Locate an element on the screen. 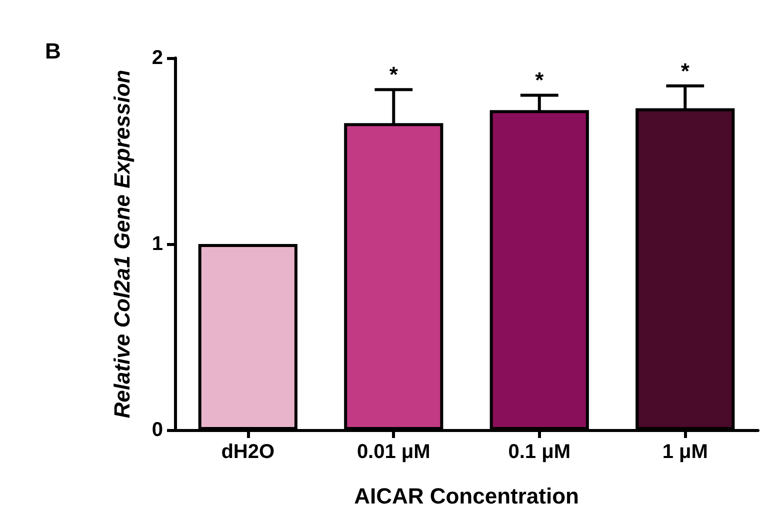 This screenshot has width=768, height=520. x-tick-label: 0.1 μM is located at coordinates (539, 452).